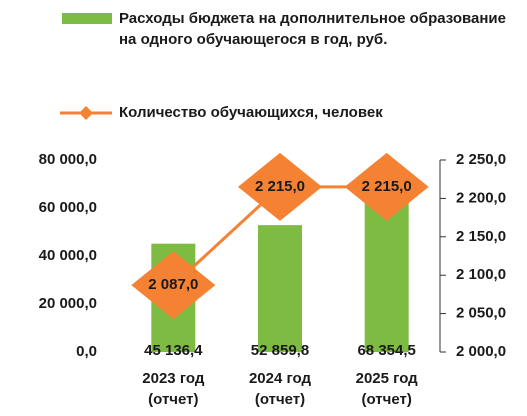 This screenshot has width=527, height=416. I want to click on y-tick-label: 20 000,0, so click(68, 303).